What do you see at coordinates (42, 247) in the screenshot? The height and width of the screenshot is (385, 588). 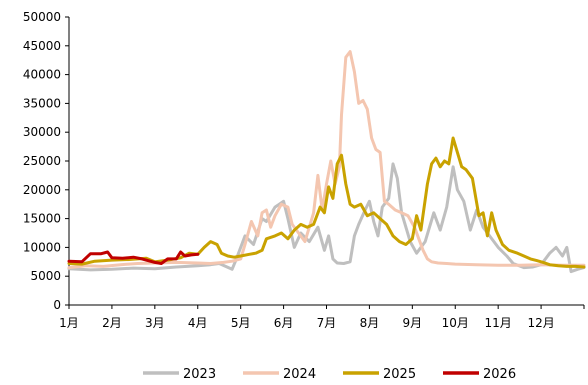 I see `y-tick-label: 10000` at bounding box center [42, 247].